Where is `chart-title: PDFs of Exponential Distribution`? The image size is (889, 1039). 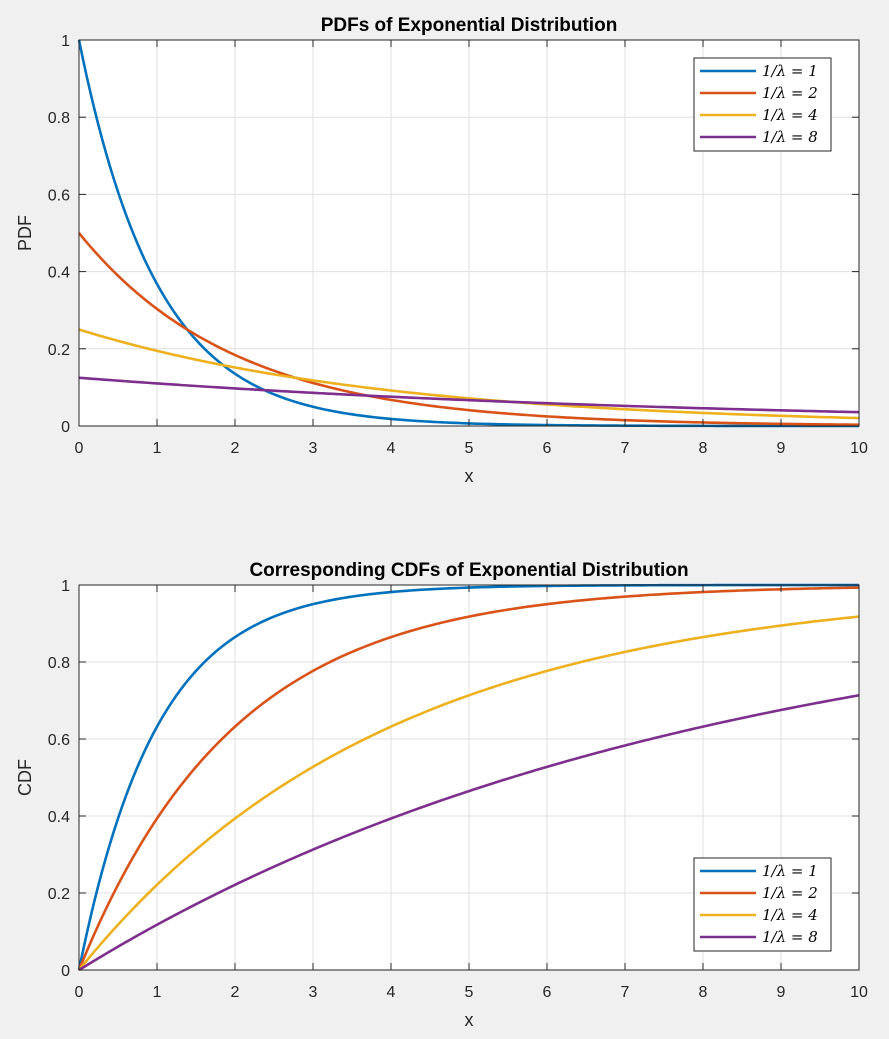
chart-title: PDFs of Exponential Distribution is located at coordinates (469, 25).